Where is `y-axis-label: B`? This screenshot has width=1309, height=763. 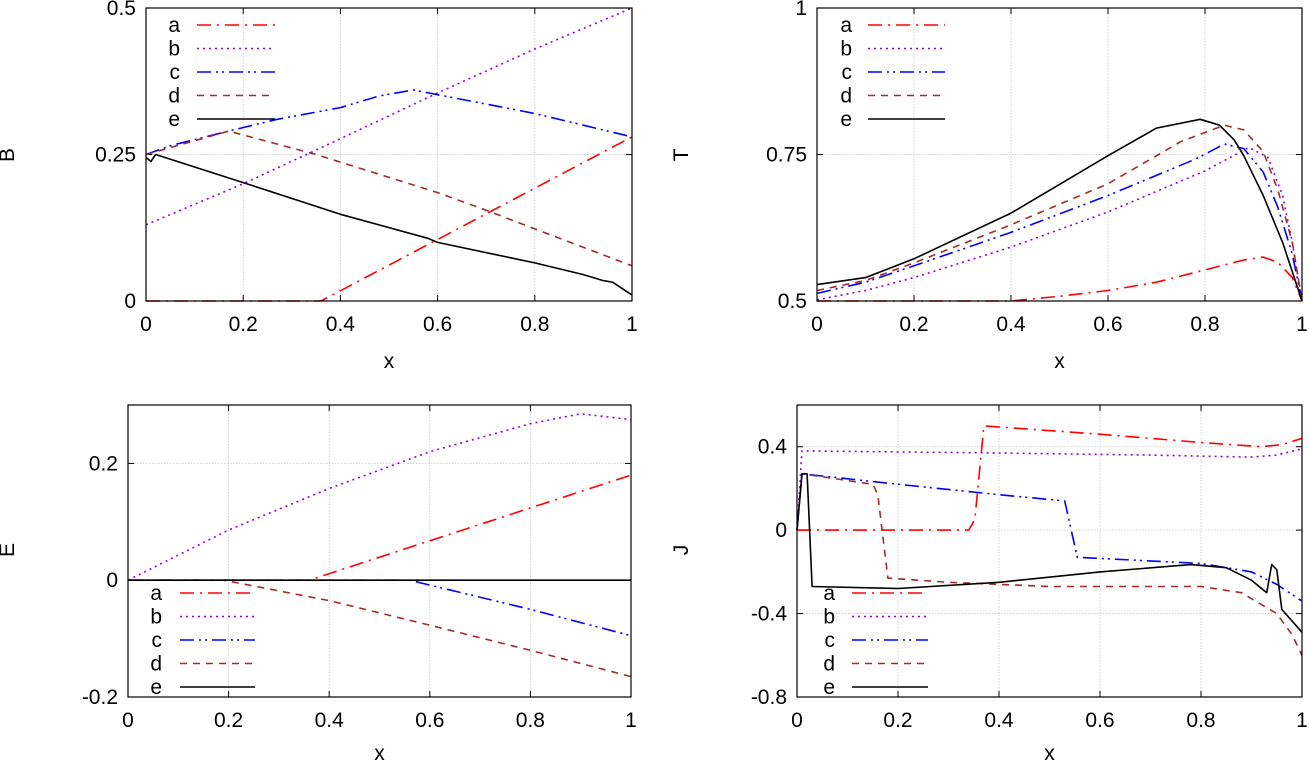 y-axis-label: B is located at coordinates (9, 155).